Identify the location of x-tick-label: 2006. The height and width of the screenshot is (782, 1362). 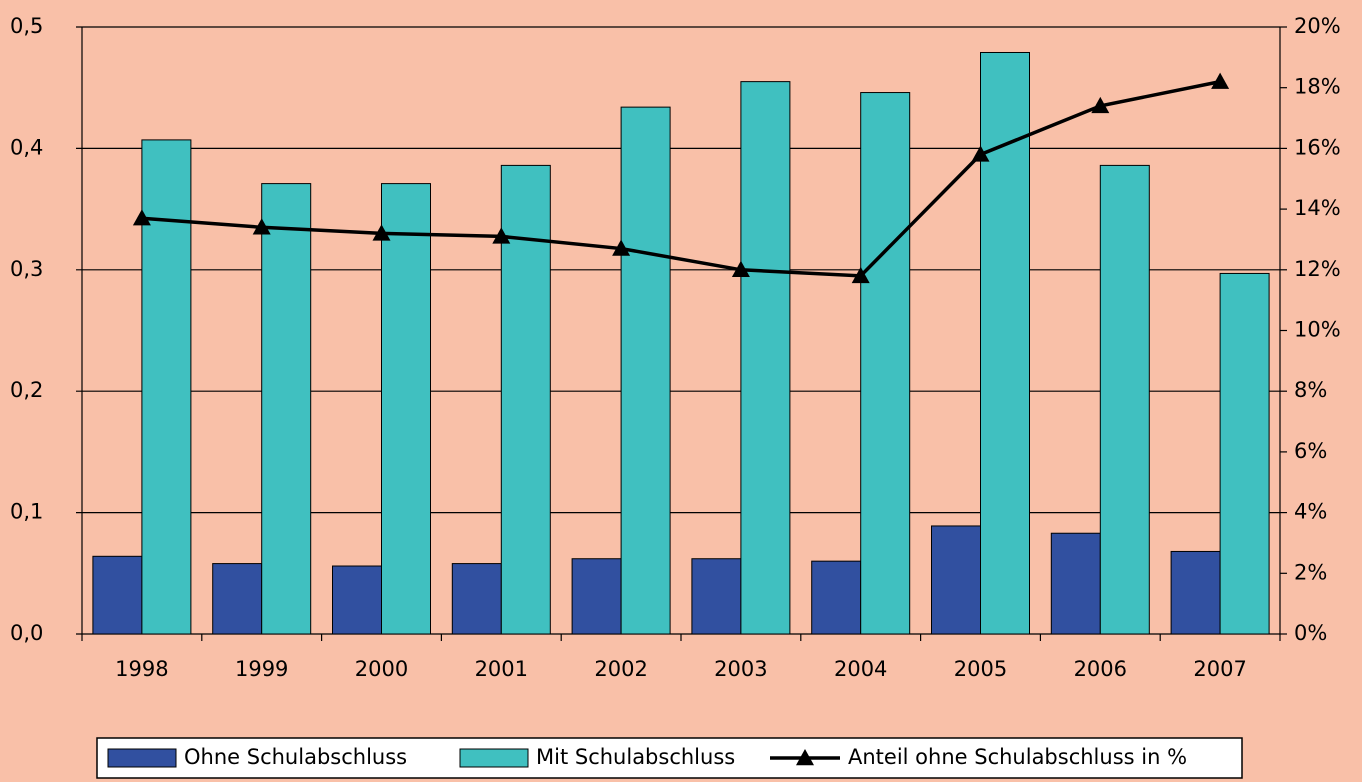
(1100, 669).